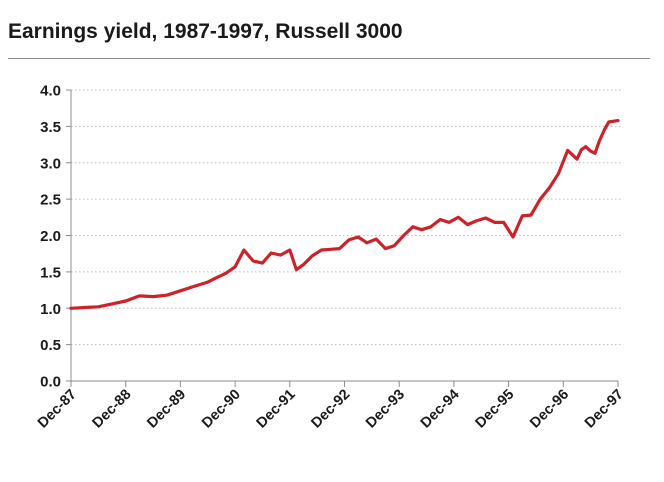 The height and width of the screenshot is (482, 664). I want to click on y-tick-label: 3.0, so click(50, 163).